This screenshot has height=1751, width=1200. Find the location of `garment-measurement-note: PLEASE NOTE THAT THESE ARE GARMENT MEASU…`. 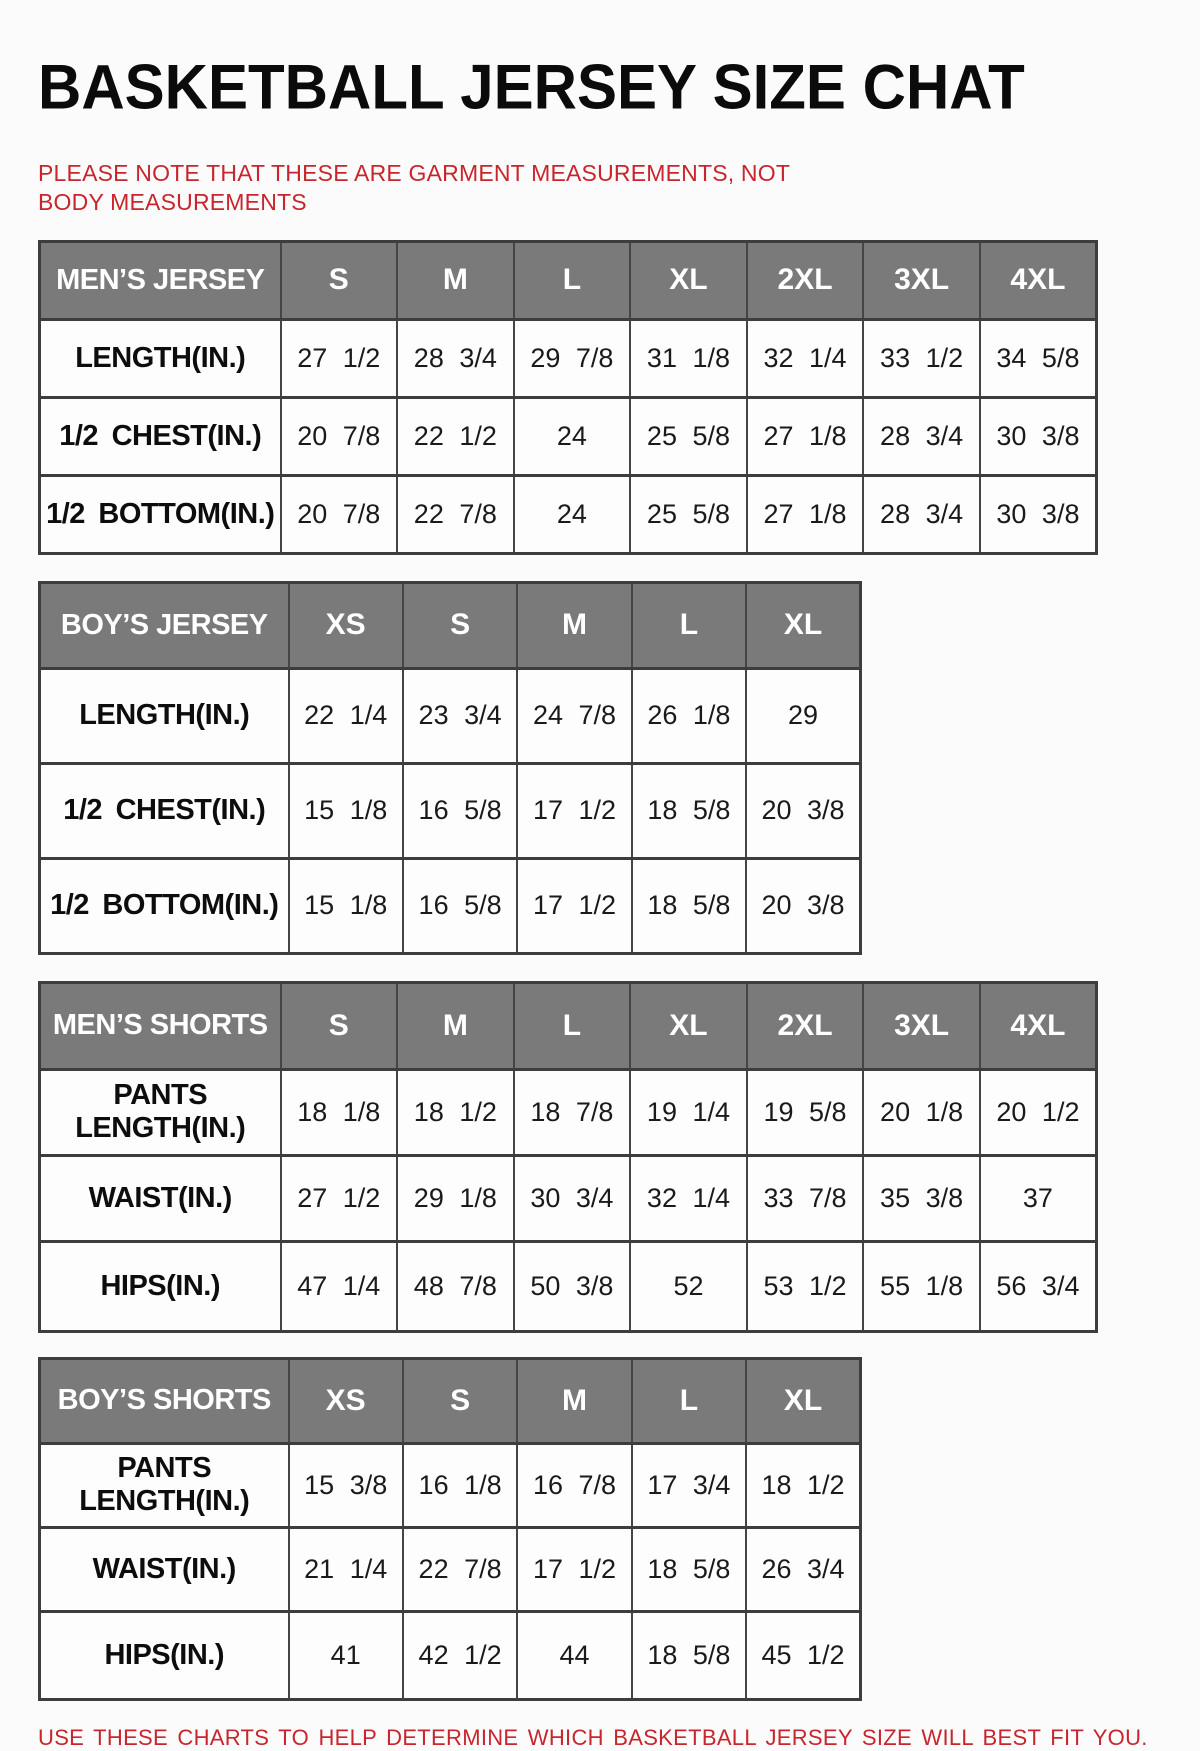

garment-measurement-note: PLEASE NOTE THAT THESE ARE GARMENT MEASU… is located at coordinates (414, 187).